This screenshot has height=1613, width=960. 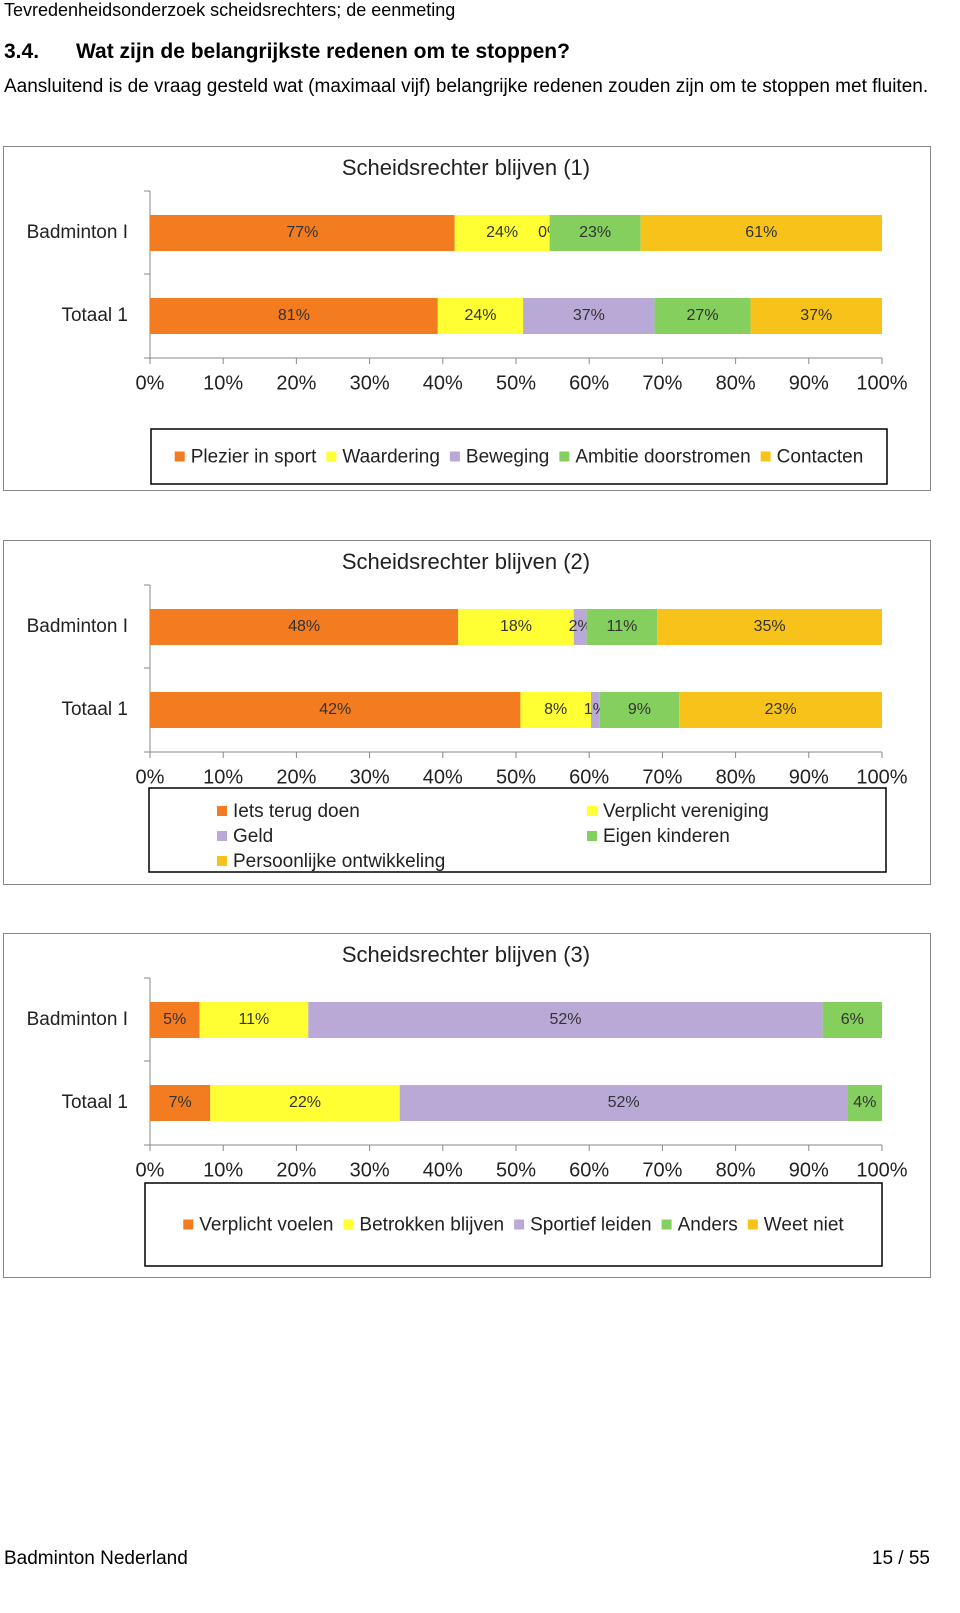 What do you see at coordinates (466, 954) in the screenshot?
I see `chart-title: Scheidsrechter blijven (3)` at bounding box center [466, 954].